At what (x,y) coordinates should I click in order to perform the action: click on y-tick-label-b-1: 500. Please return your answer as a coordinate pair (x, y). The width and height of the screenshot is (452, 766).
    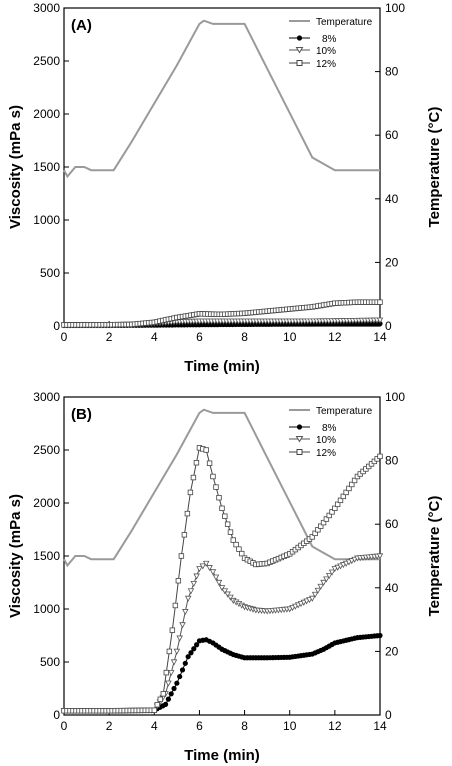
    Looking at the image, I should click on (50, 662).